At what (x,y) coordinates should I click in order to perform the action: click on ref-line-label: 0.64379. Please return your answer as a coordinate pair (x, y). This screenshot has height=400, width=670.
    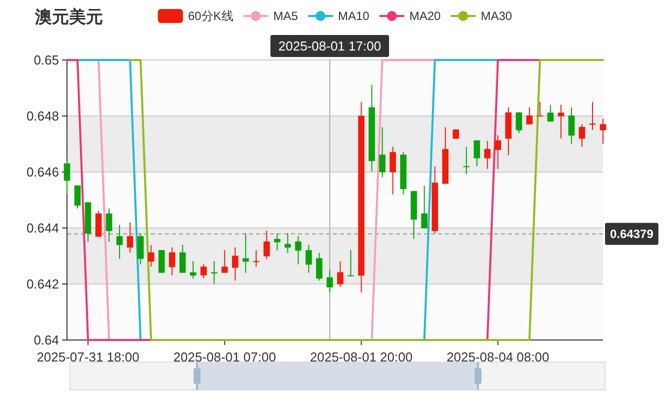
    Looking at the image, I should click on (632, 233).